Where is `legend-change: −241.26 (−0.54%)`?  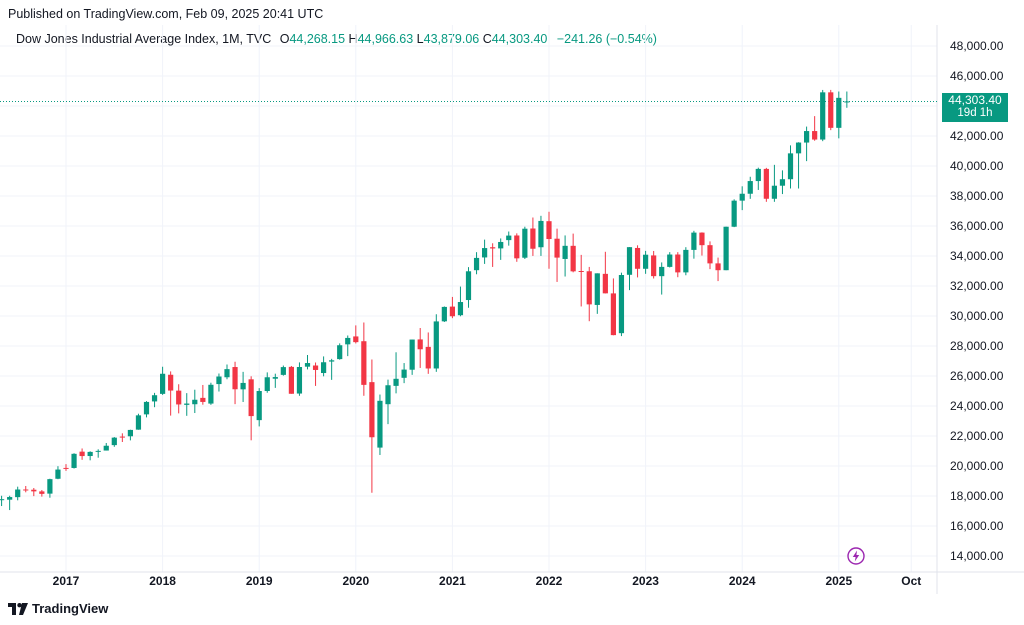 legend-change: −241.26 (−0.54%) is located at coordinates (606, 39).